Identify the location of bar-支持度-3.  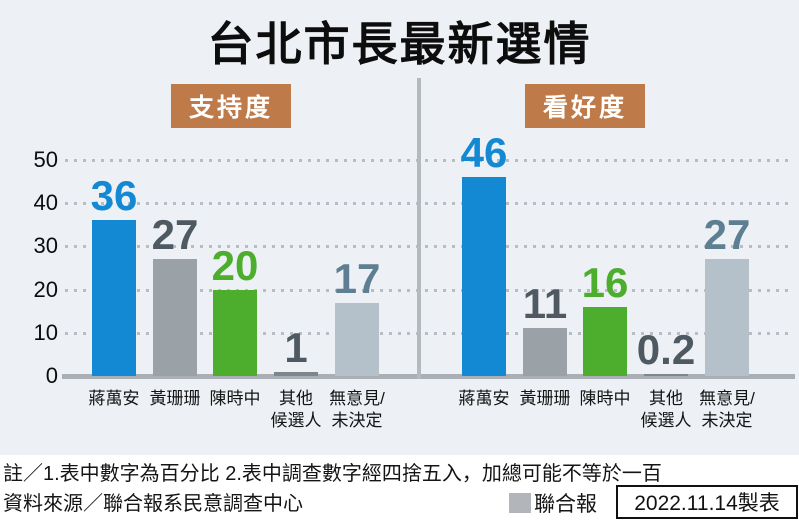
(235, 333).